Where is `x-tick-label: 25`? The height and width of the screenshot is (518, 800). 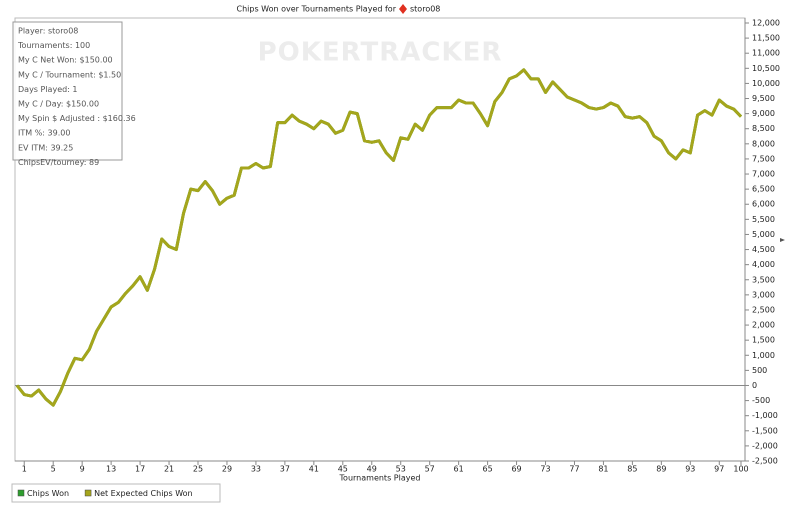
x-tick-label: 25 is located at coordinates (198, 469).